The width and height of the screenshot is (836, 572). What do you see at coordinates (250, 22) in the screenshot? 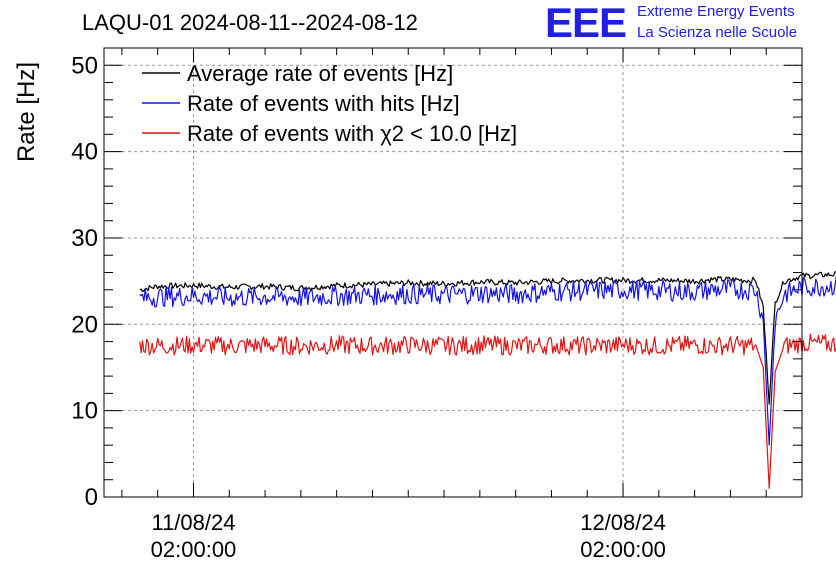
I see `chart-title: LAQU-01 2024-08-11--2024-08-12` at bounding box center [250, 22].